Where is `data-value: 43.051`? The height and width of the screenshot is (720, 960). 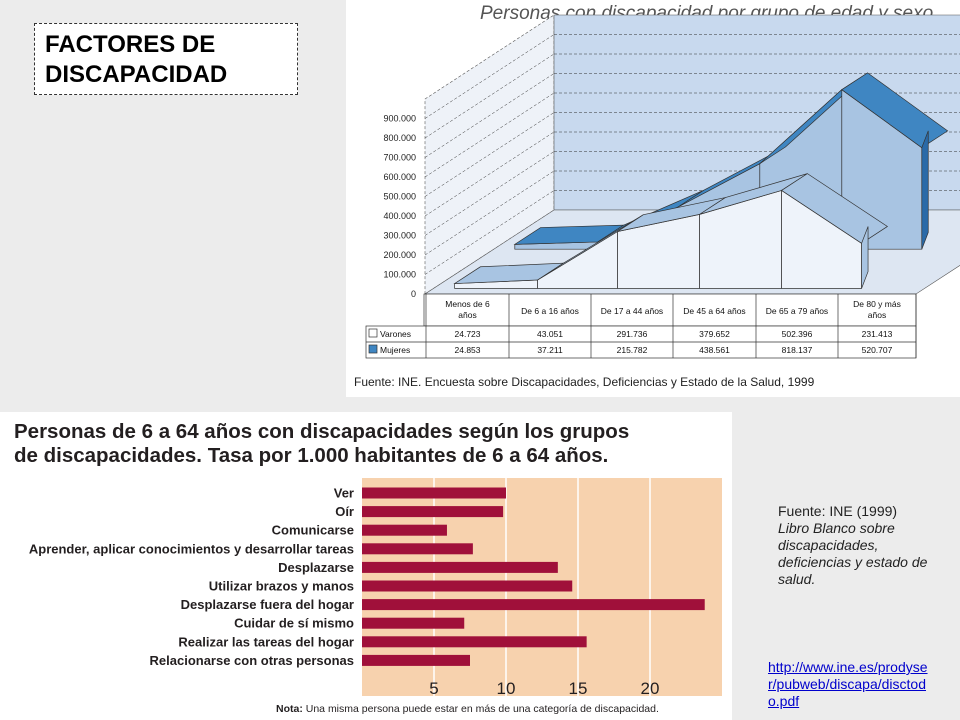
data-value: 43.051 is located at coordinates (550, 334).